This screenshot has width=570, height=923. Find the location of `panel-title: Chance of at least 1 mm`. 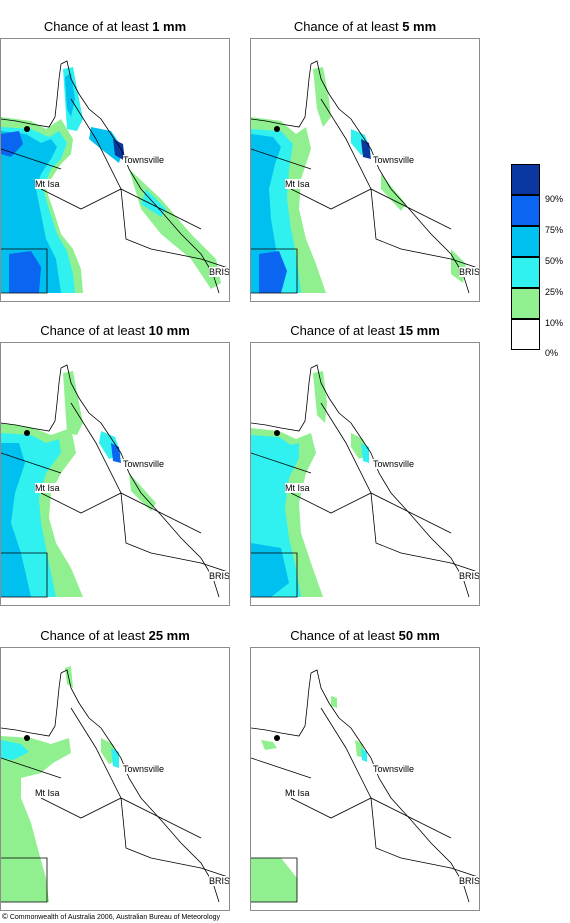

panel-title: Chance of at least 1 mm is located at coordinates (115, 27).